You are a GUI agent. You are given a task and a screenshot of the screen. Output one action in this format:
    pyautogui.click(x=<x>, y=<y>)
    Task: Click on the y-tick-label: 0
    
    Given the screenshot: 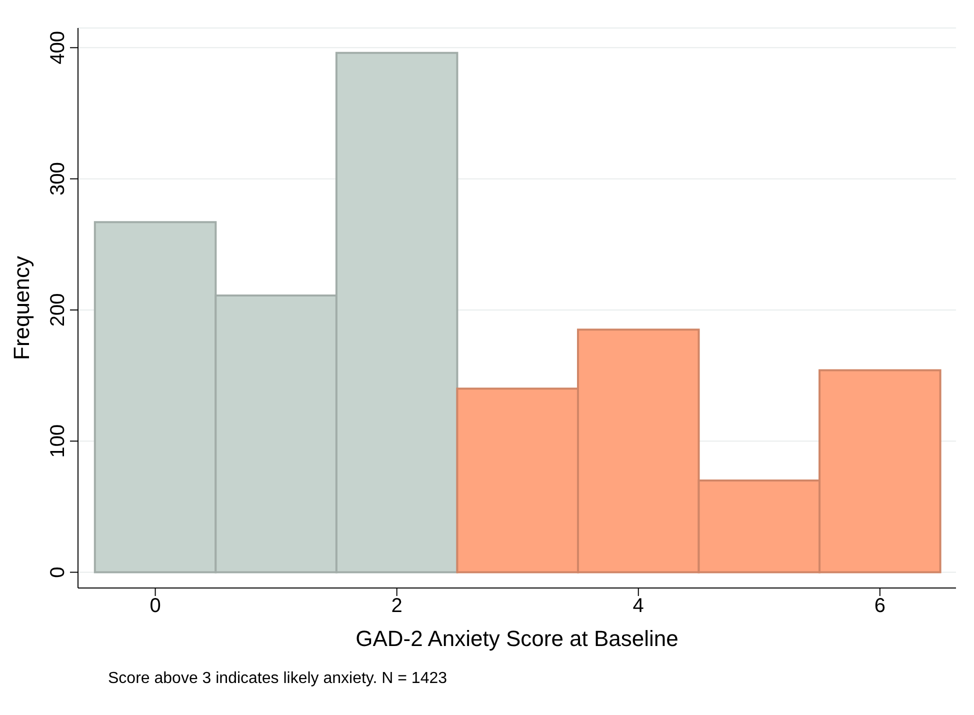 What is the action you would take?
    pyautogui.click(x=58, y=572)
    